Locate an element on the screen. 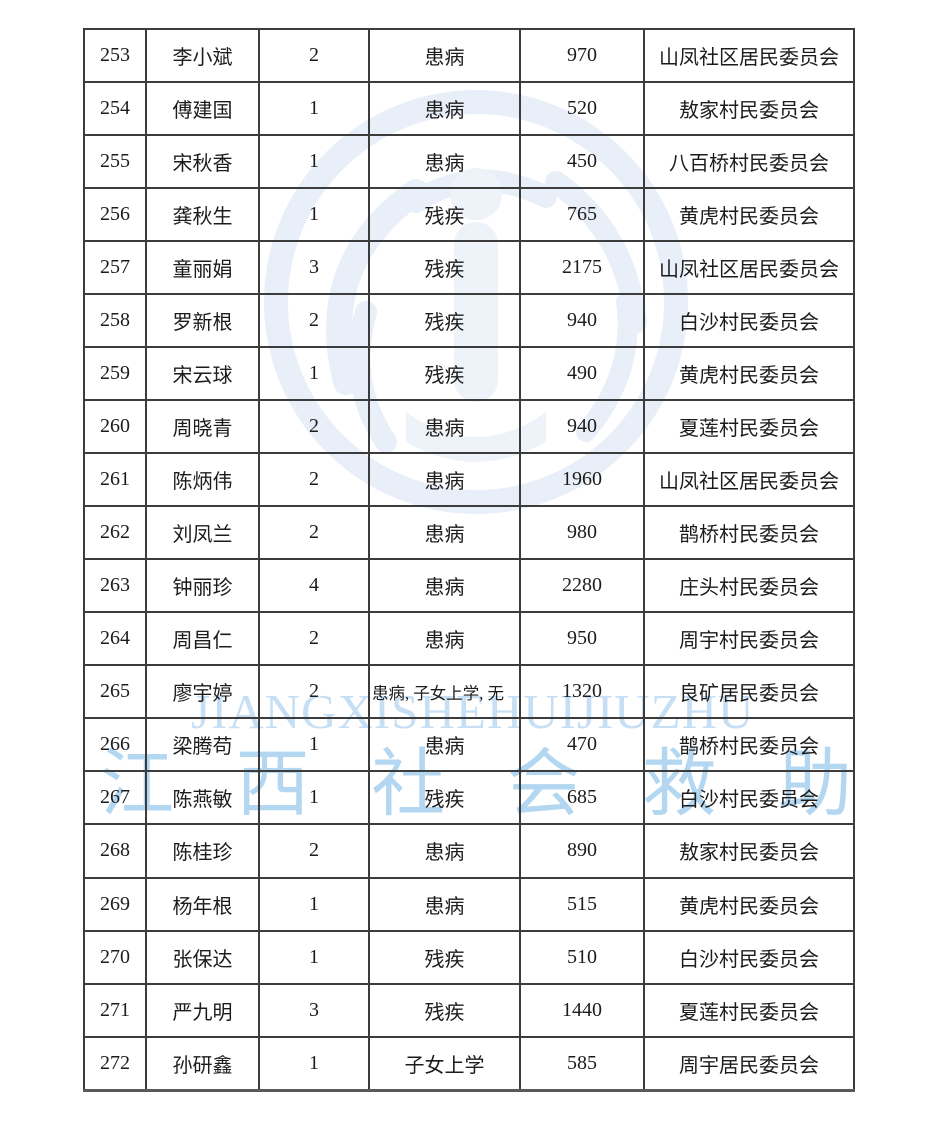 Image resolution: width=944 pixels, height=1122 pixels. cell-amount: 515 is located at coordinates (582, 904).